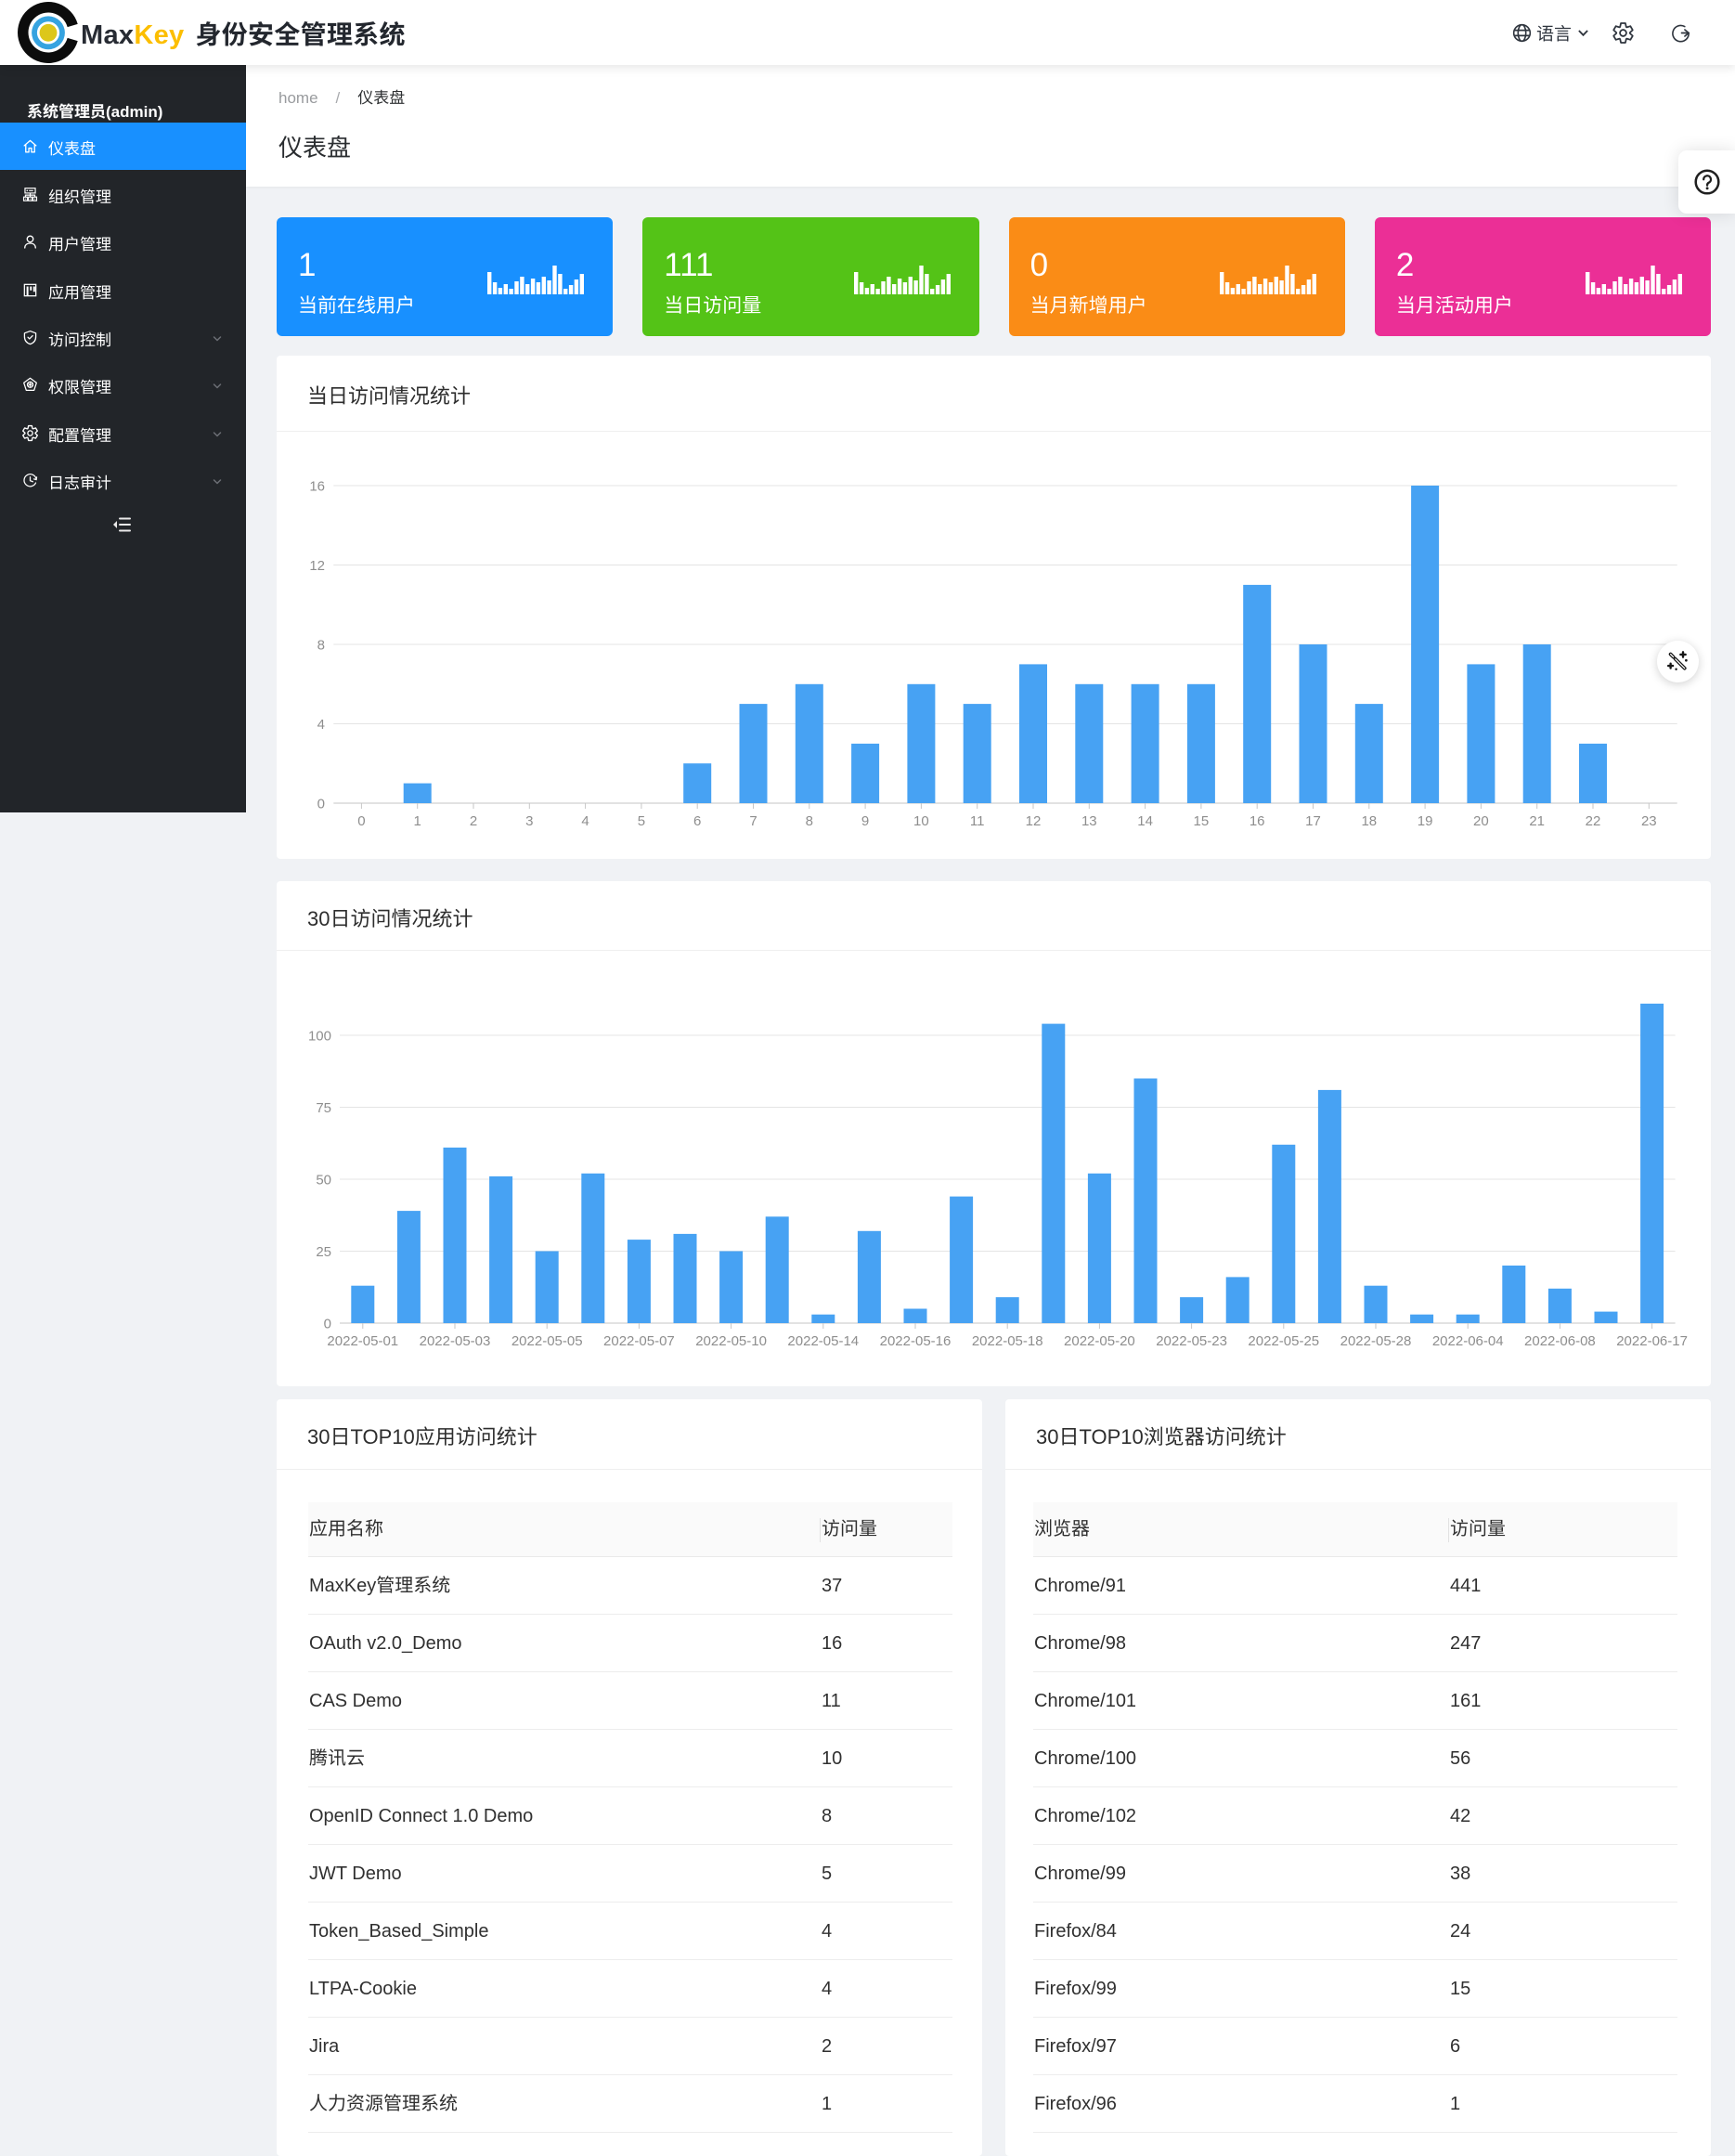  What do you see at coordinates (473, 821) in the screenshot?
I see `svg-text: 2` at bounding box center [473, 821].